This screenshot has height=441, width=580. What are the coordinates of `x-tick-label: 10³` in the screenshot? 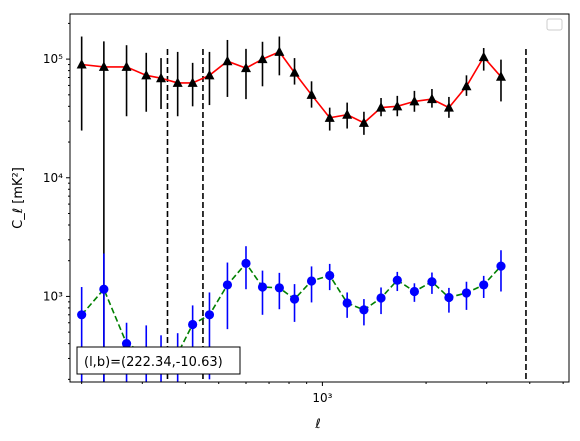 It's located at (322, 398).